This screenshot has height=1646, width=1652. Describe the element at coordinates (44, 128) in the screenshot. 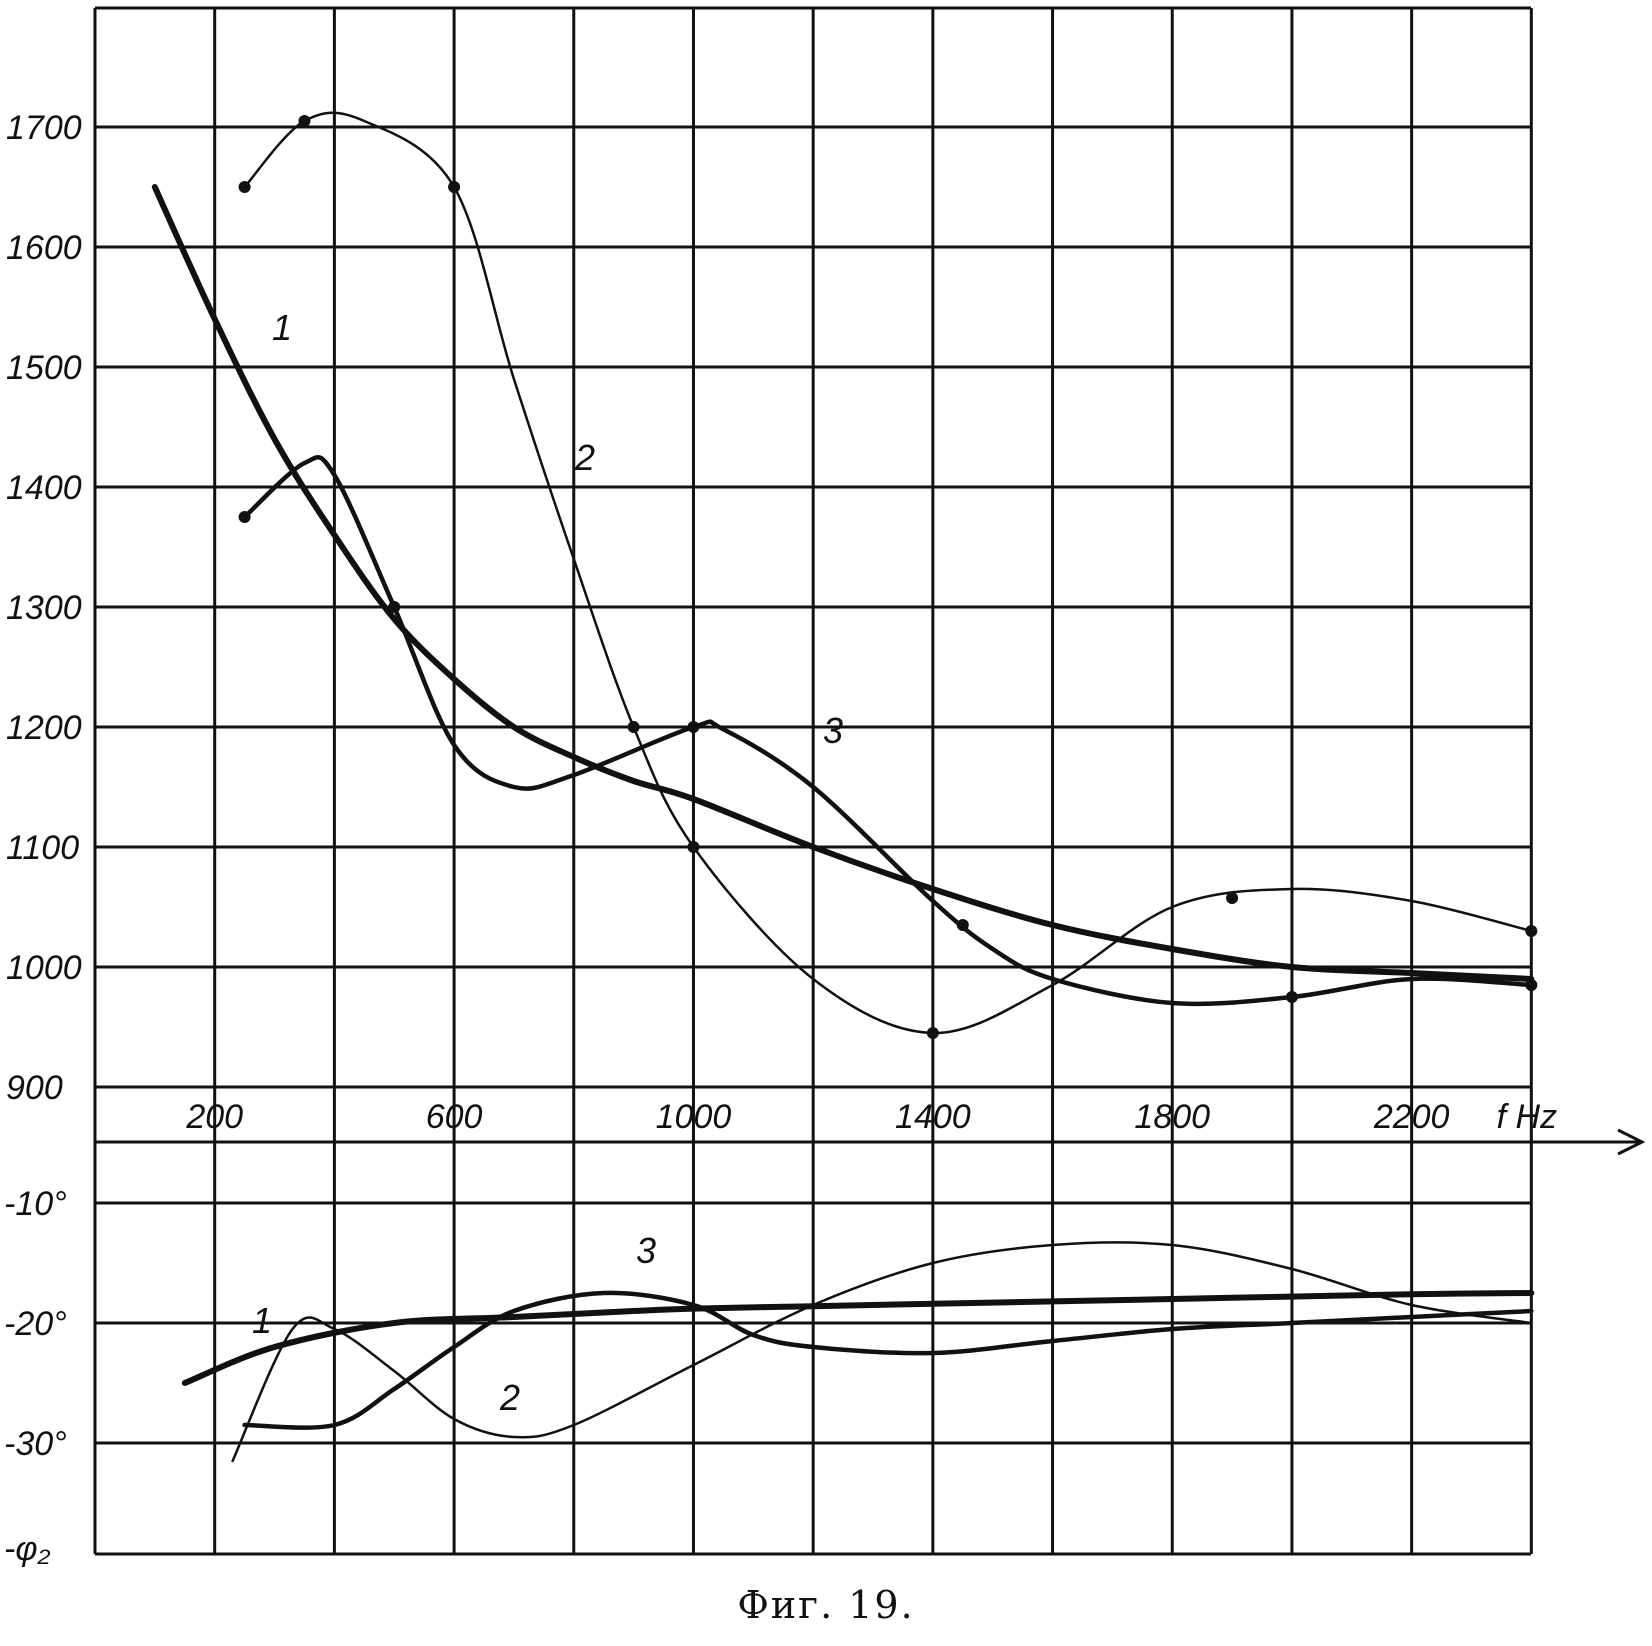

I see `top-y-tick-label: 1700` at that location.